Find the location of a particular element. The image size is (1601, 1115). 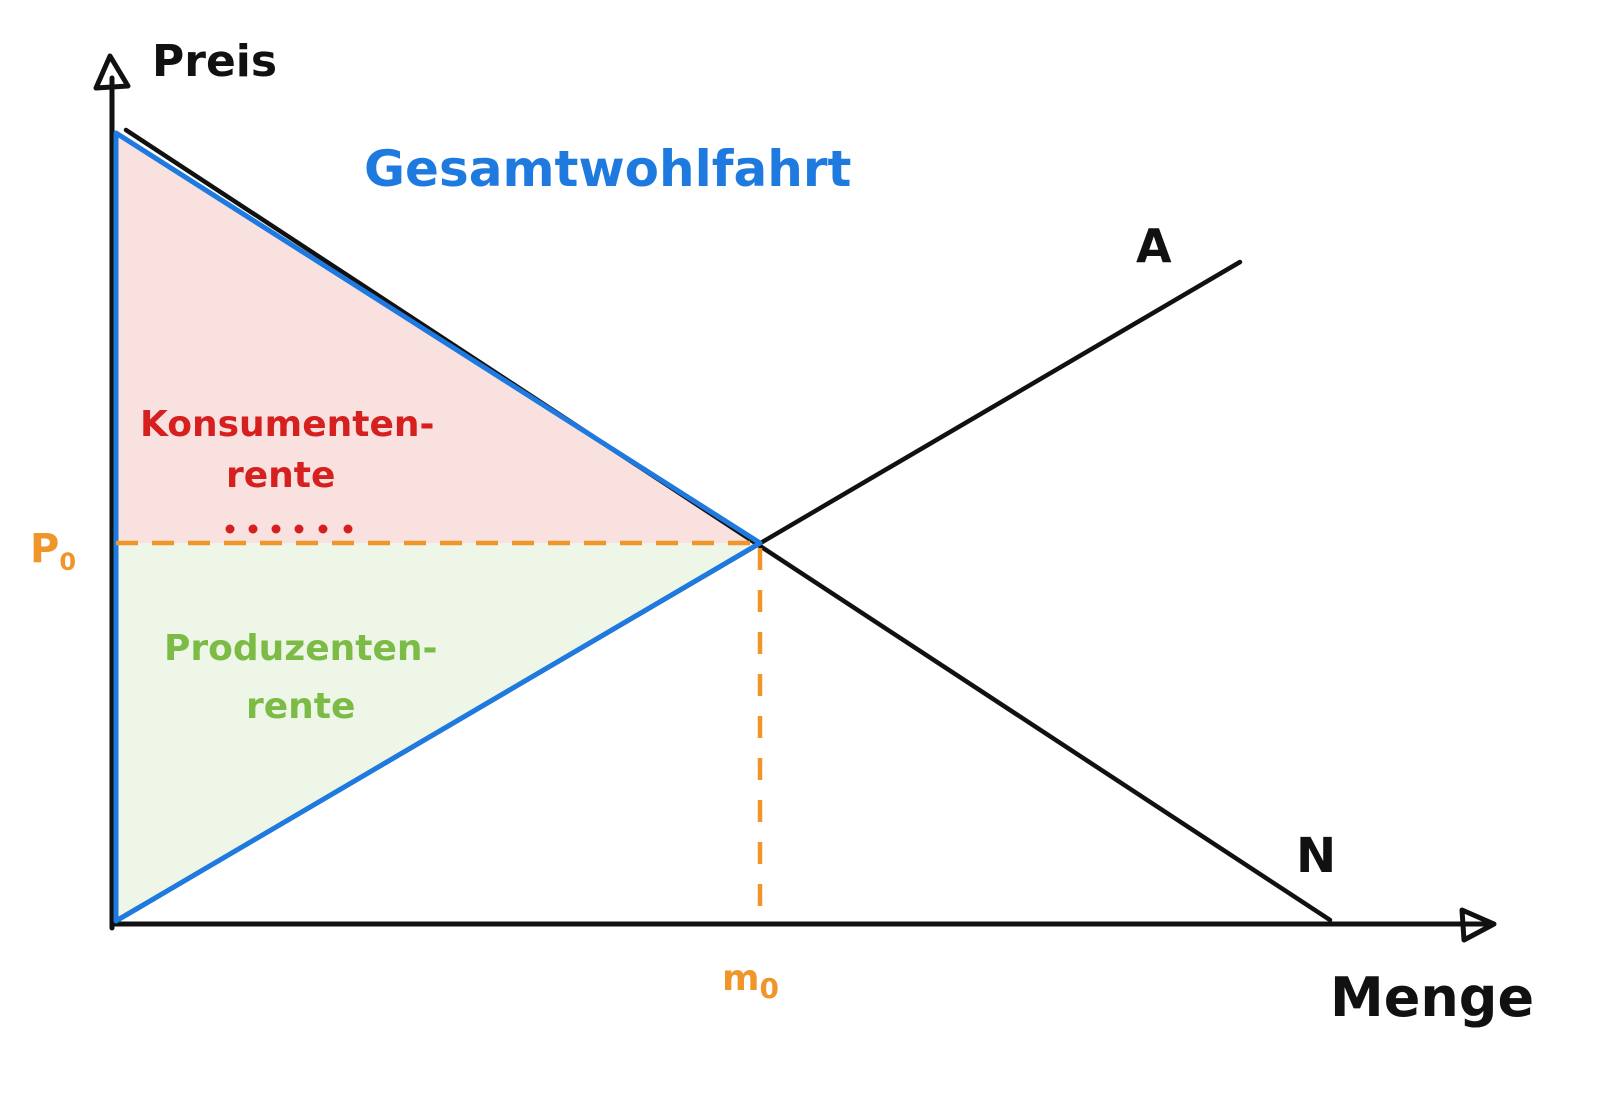

consumer-surplus-label-line1: Konsumenten- is located at coordinates (287, 424).